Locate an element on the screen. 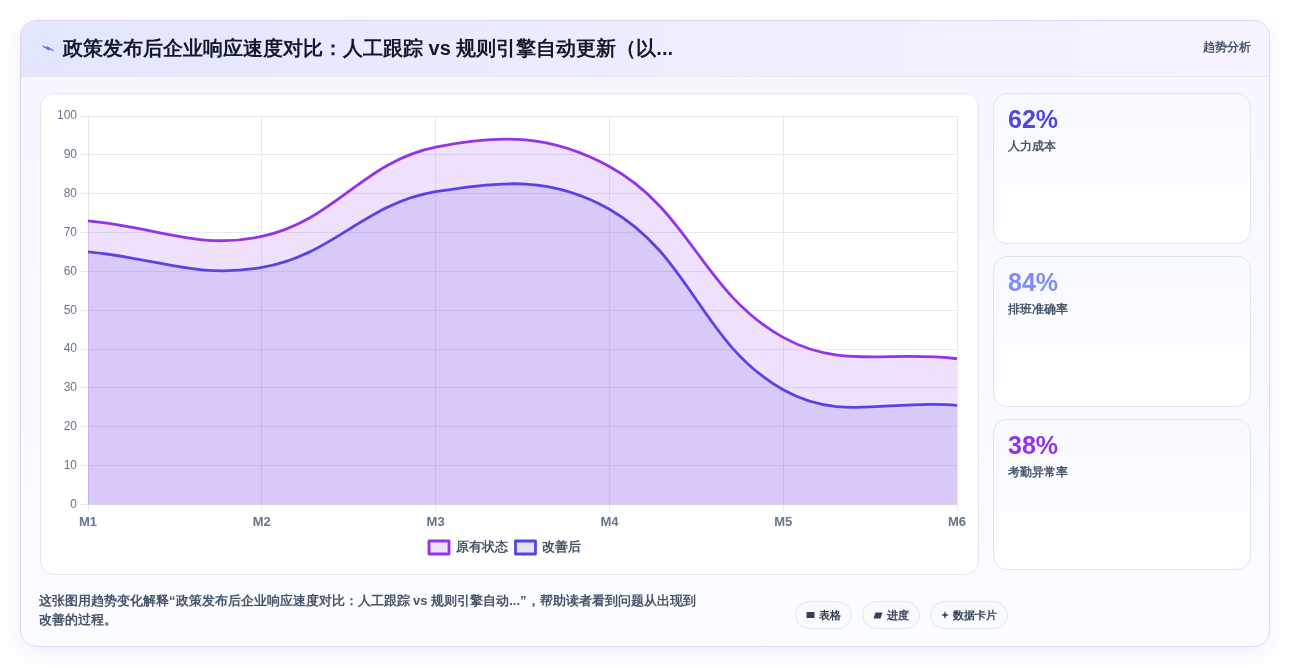  text: 这张图用趋势变化解释“政策发布后企业响应速度对比：人工跟踪 vs 规则引擎自动...”，帮助读者看到问题从出现到改善的过程。 is located at coordinates (368, 610).